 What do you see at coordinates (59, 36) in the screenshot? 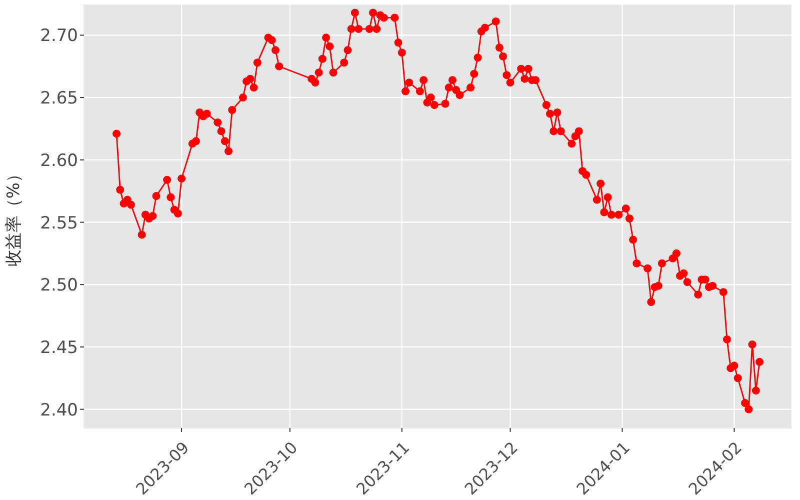
I see `y-tick-label: 2.70` at bounding box center [59, 36].